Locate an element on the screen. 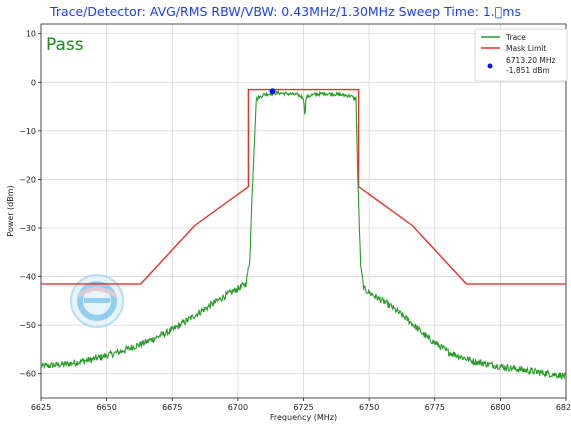 The width and height of the screenshot is (571, 425). legend-box is located at coordinates (521, 55).